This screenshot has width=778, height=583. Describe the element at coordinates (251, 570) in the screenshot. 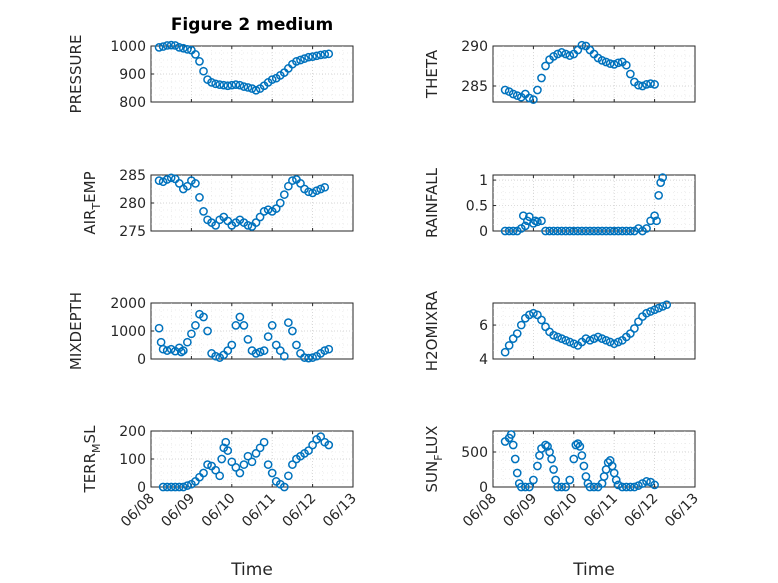

I see `x-axis-label-left: Time` at that location.